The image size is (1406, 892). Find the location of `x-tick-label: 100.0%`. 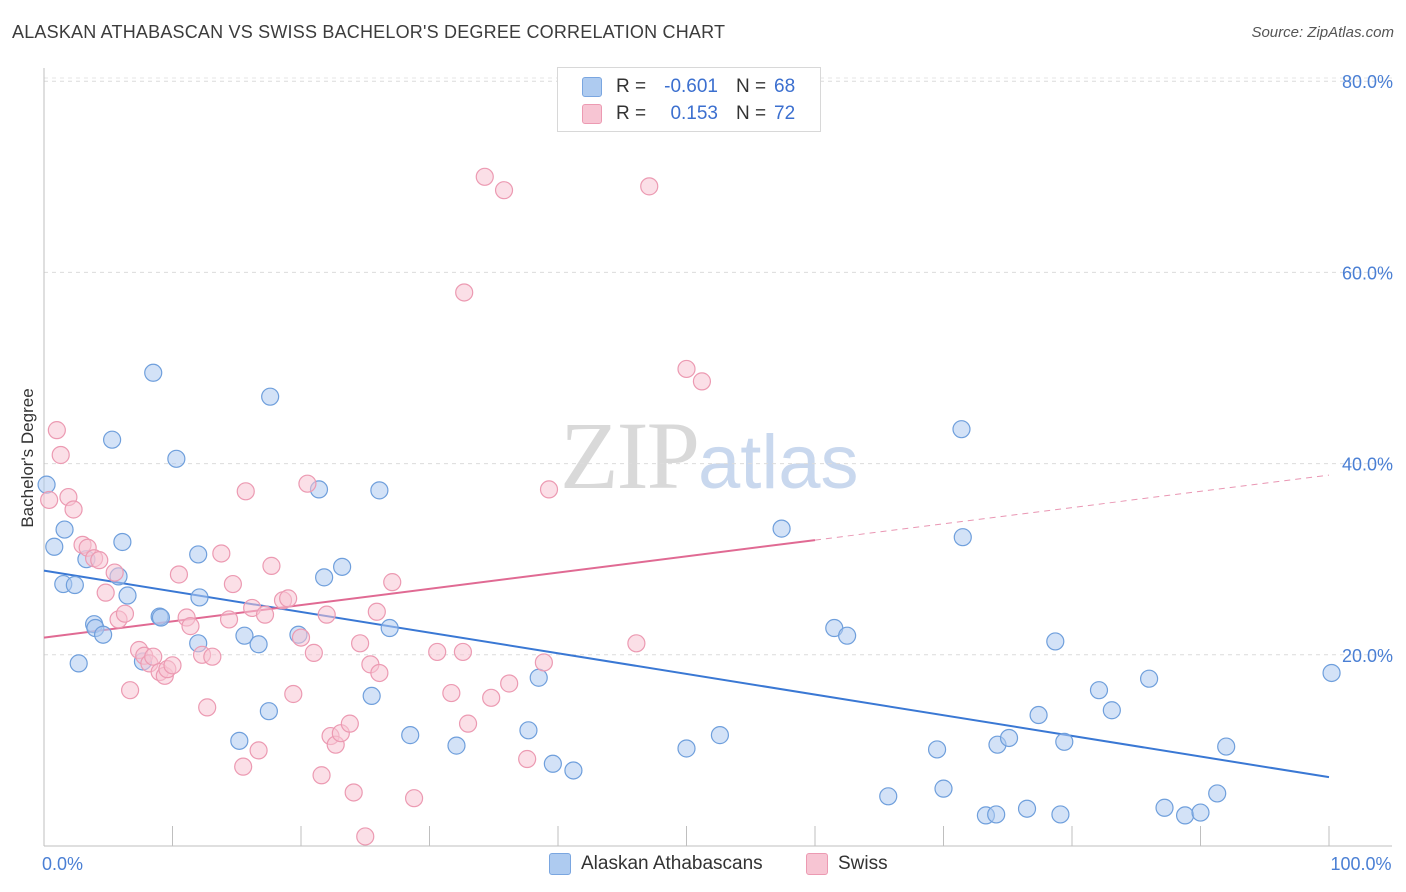

x-tick-label: 100.0% is located at coordinates (1360, 864).